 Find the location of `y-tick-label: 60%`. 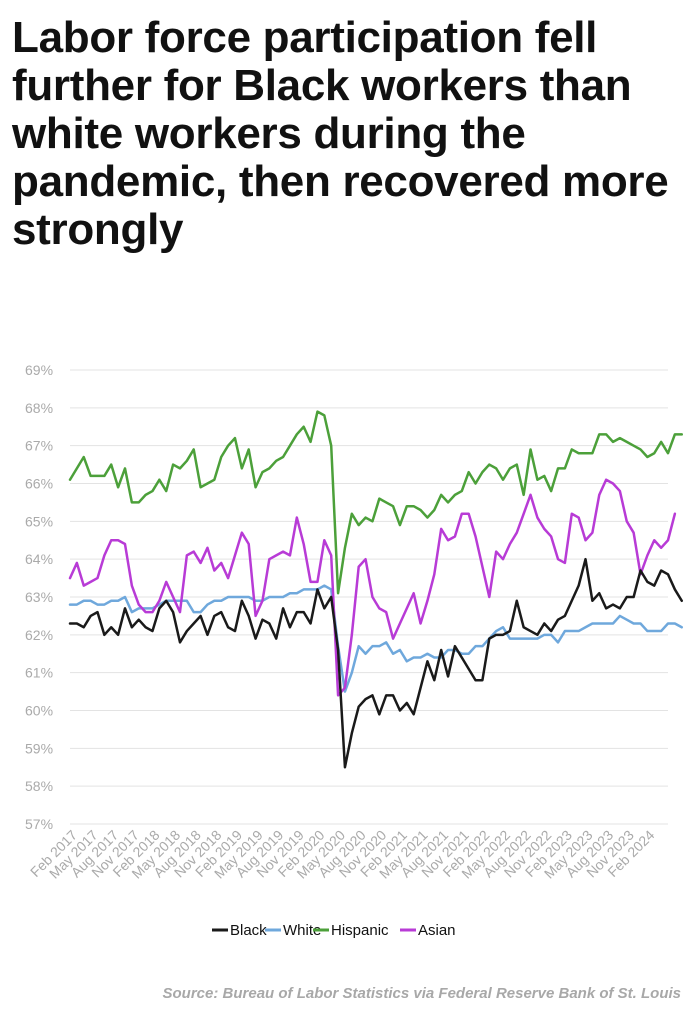

y-tick-label: 60% is located at coordinates (39, 711).